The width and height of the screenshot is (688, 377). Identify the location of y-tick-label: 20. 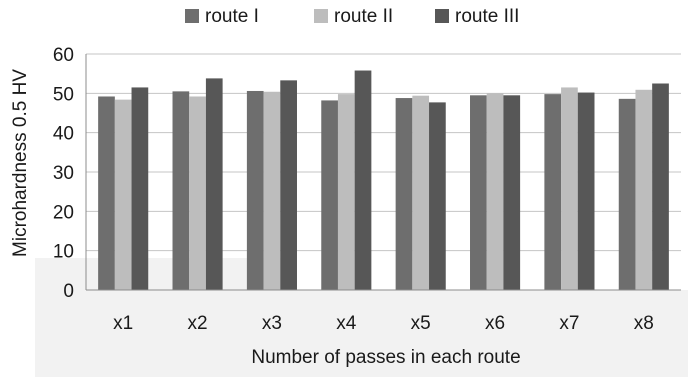
(63, 212).